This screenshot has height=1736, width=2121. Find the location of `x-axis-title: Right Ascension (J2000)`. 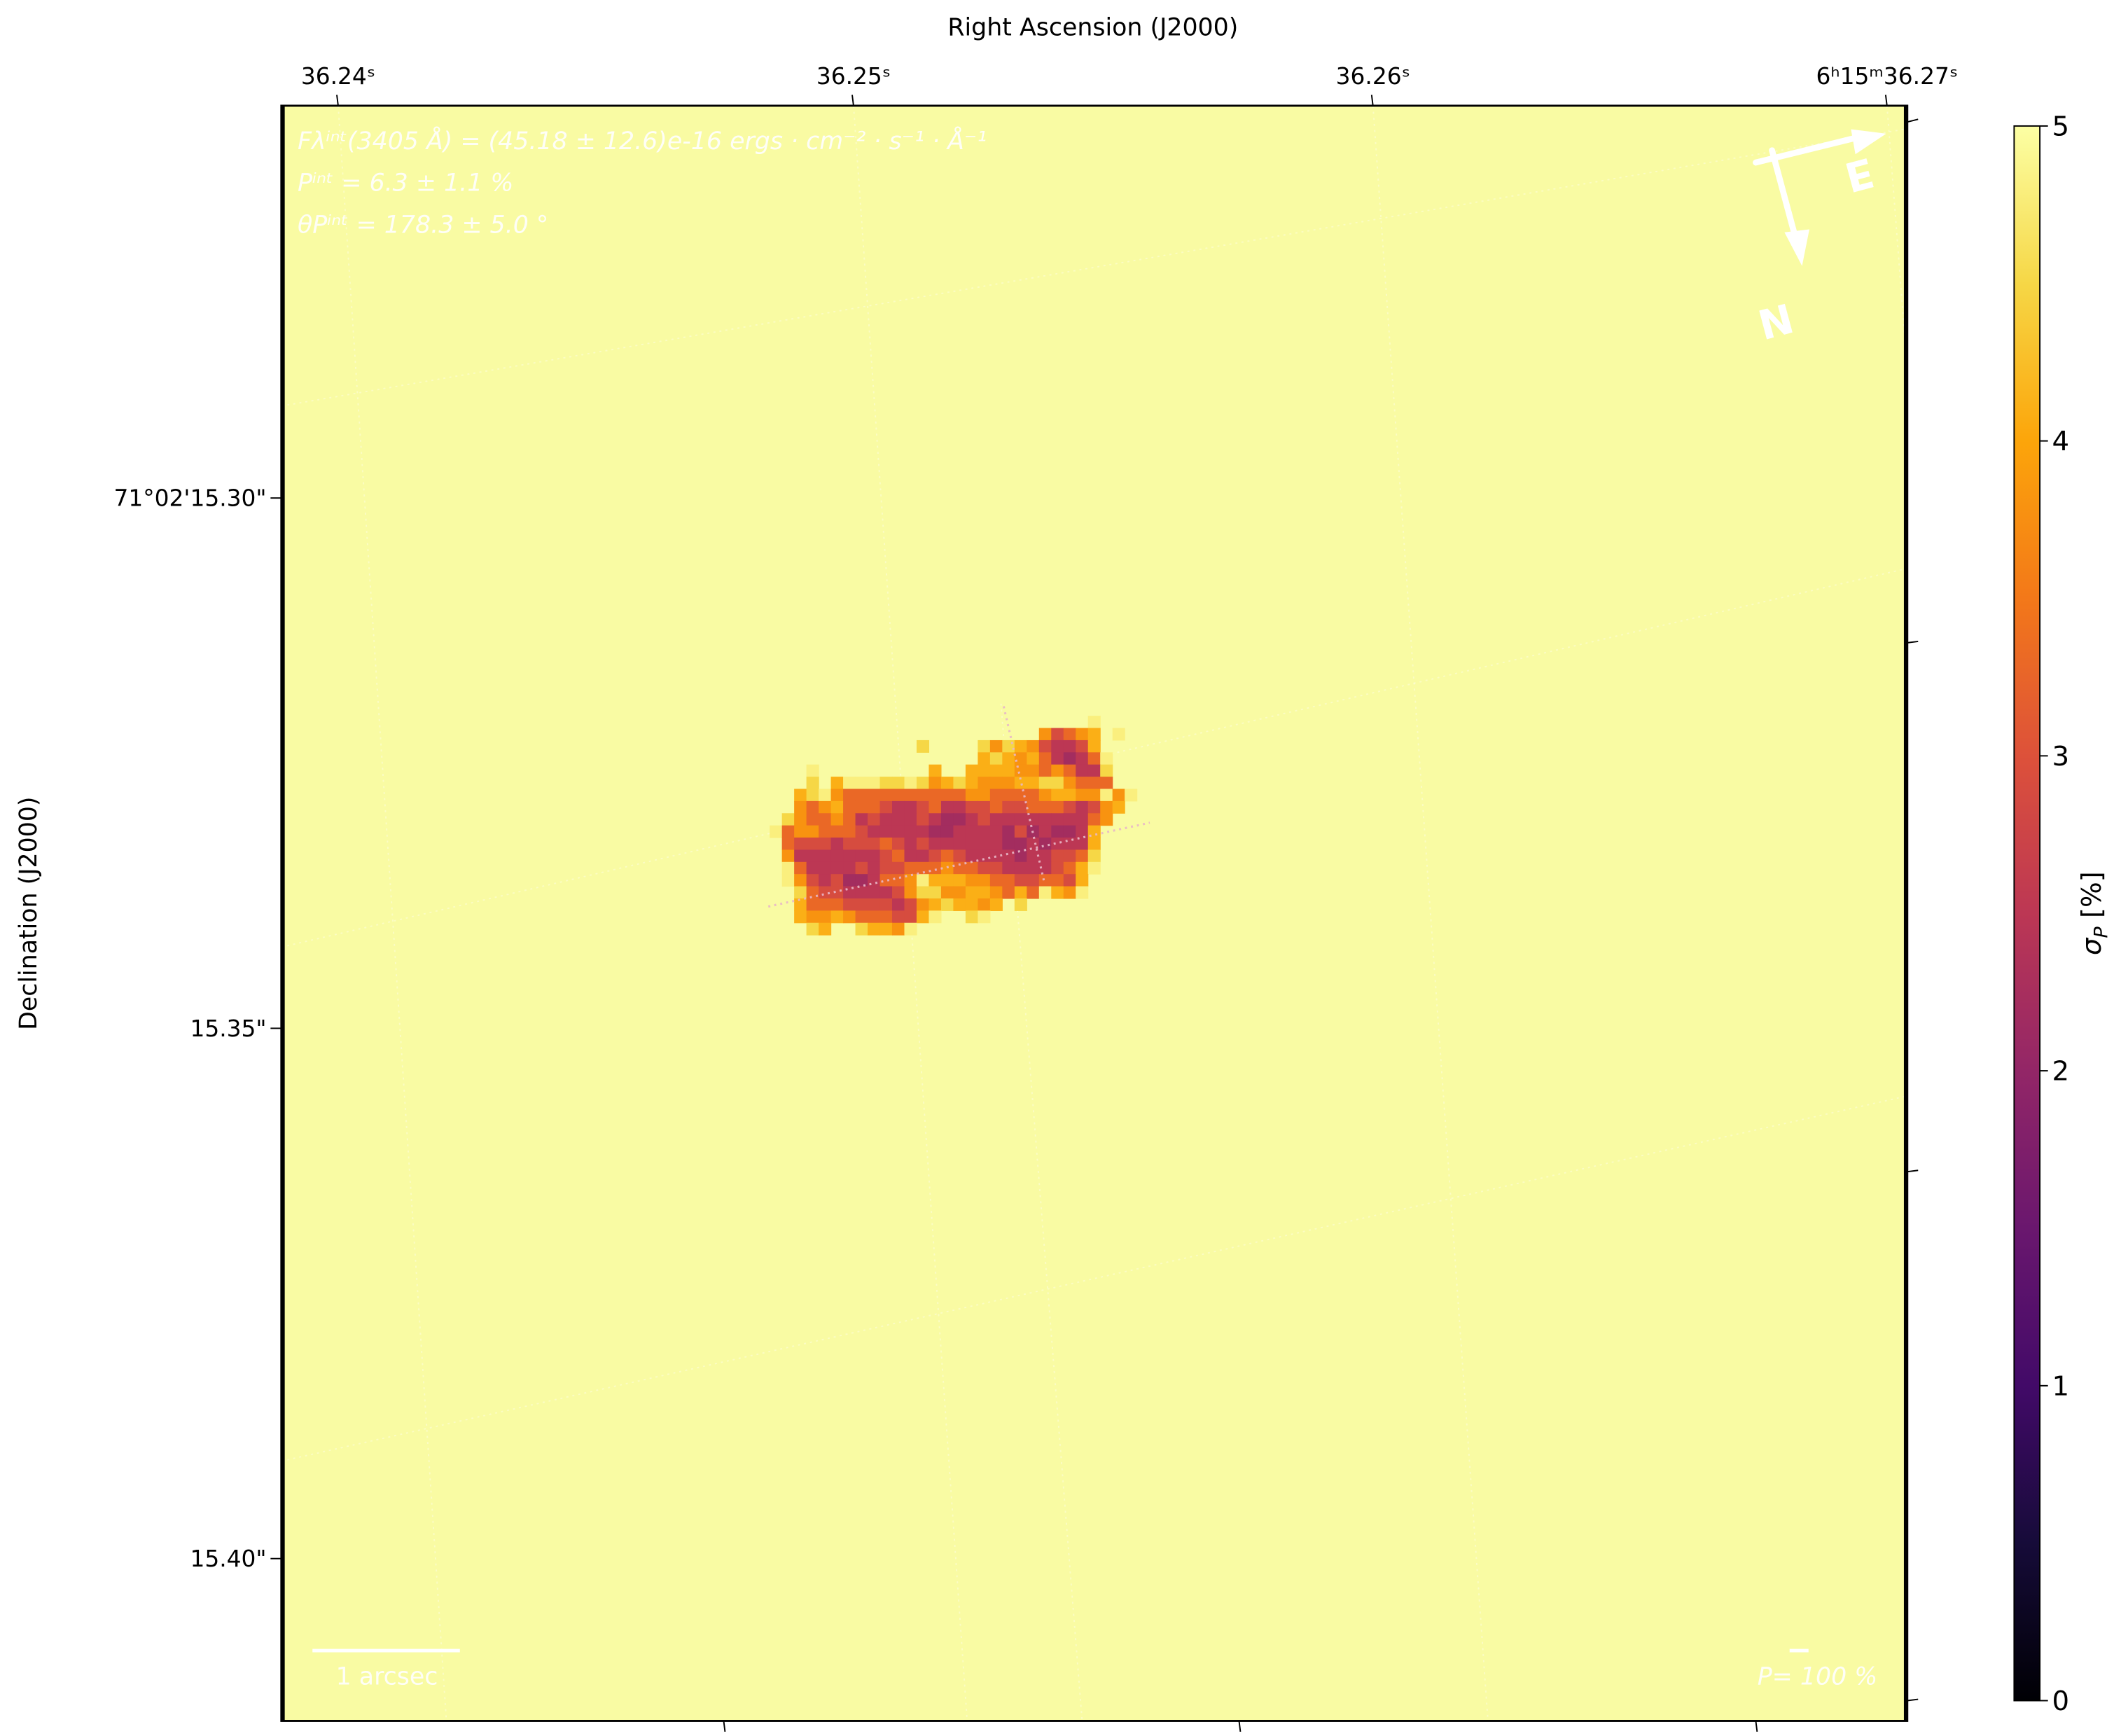

x-axis-title: Right Ascension (J2000) is located at coordinates (1092, 28).